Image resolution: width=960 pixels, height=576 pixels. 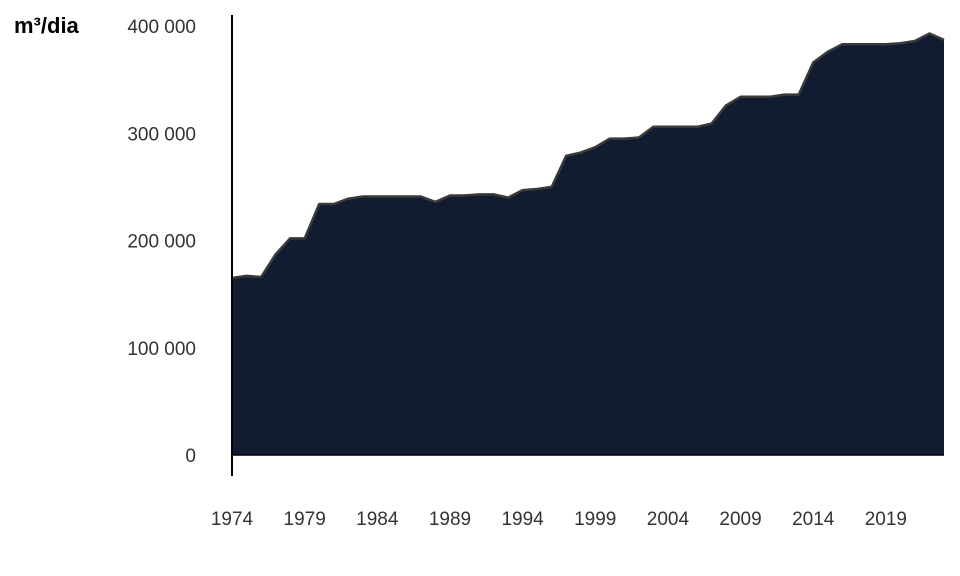 What do you see at coordinates (190, 456) in the screenshot?
I see `y-tick-label: 0` at bounding box center [190, 456].